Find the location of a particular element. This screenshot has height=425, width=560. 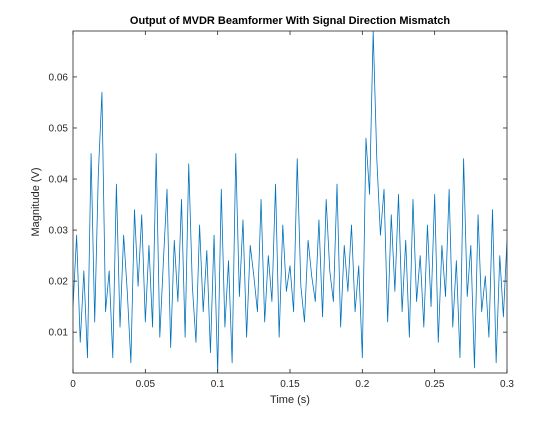

x-tick-label: 0.1 is located at coordinates (218, 384).